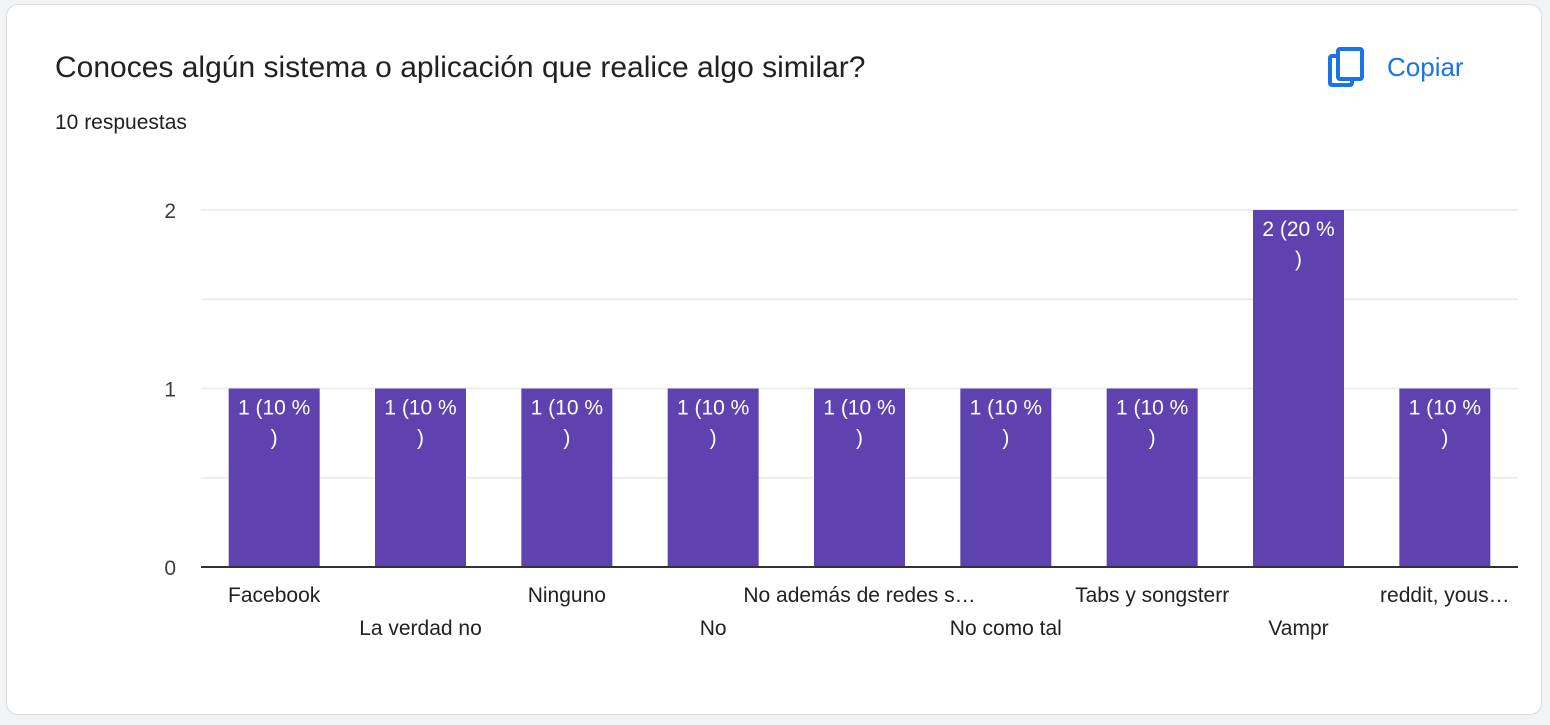 The image size is (1550, 725). I want to click on copy-button: Copiar, so click(1395, 67).